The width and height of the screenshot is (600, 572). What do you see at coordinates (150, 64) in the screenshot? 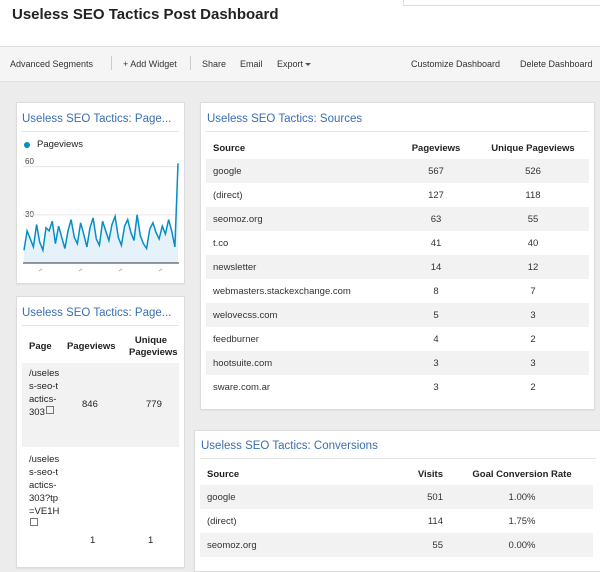
I see `add-widget-button: + Add Widget` at bounding box center [150, 64].